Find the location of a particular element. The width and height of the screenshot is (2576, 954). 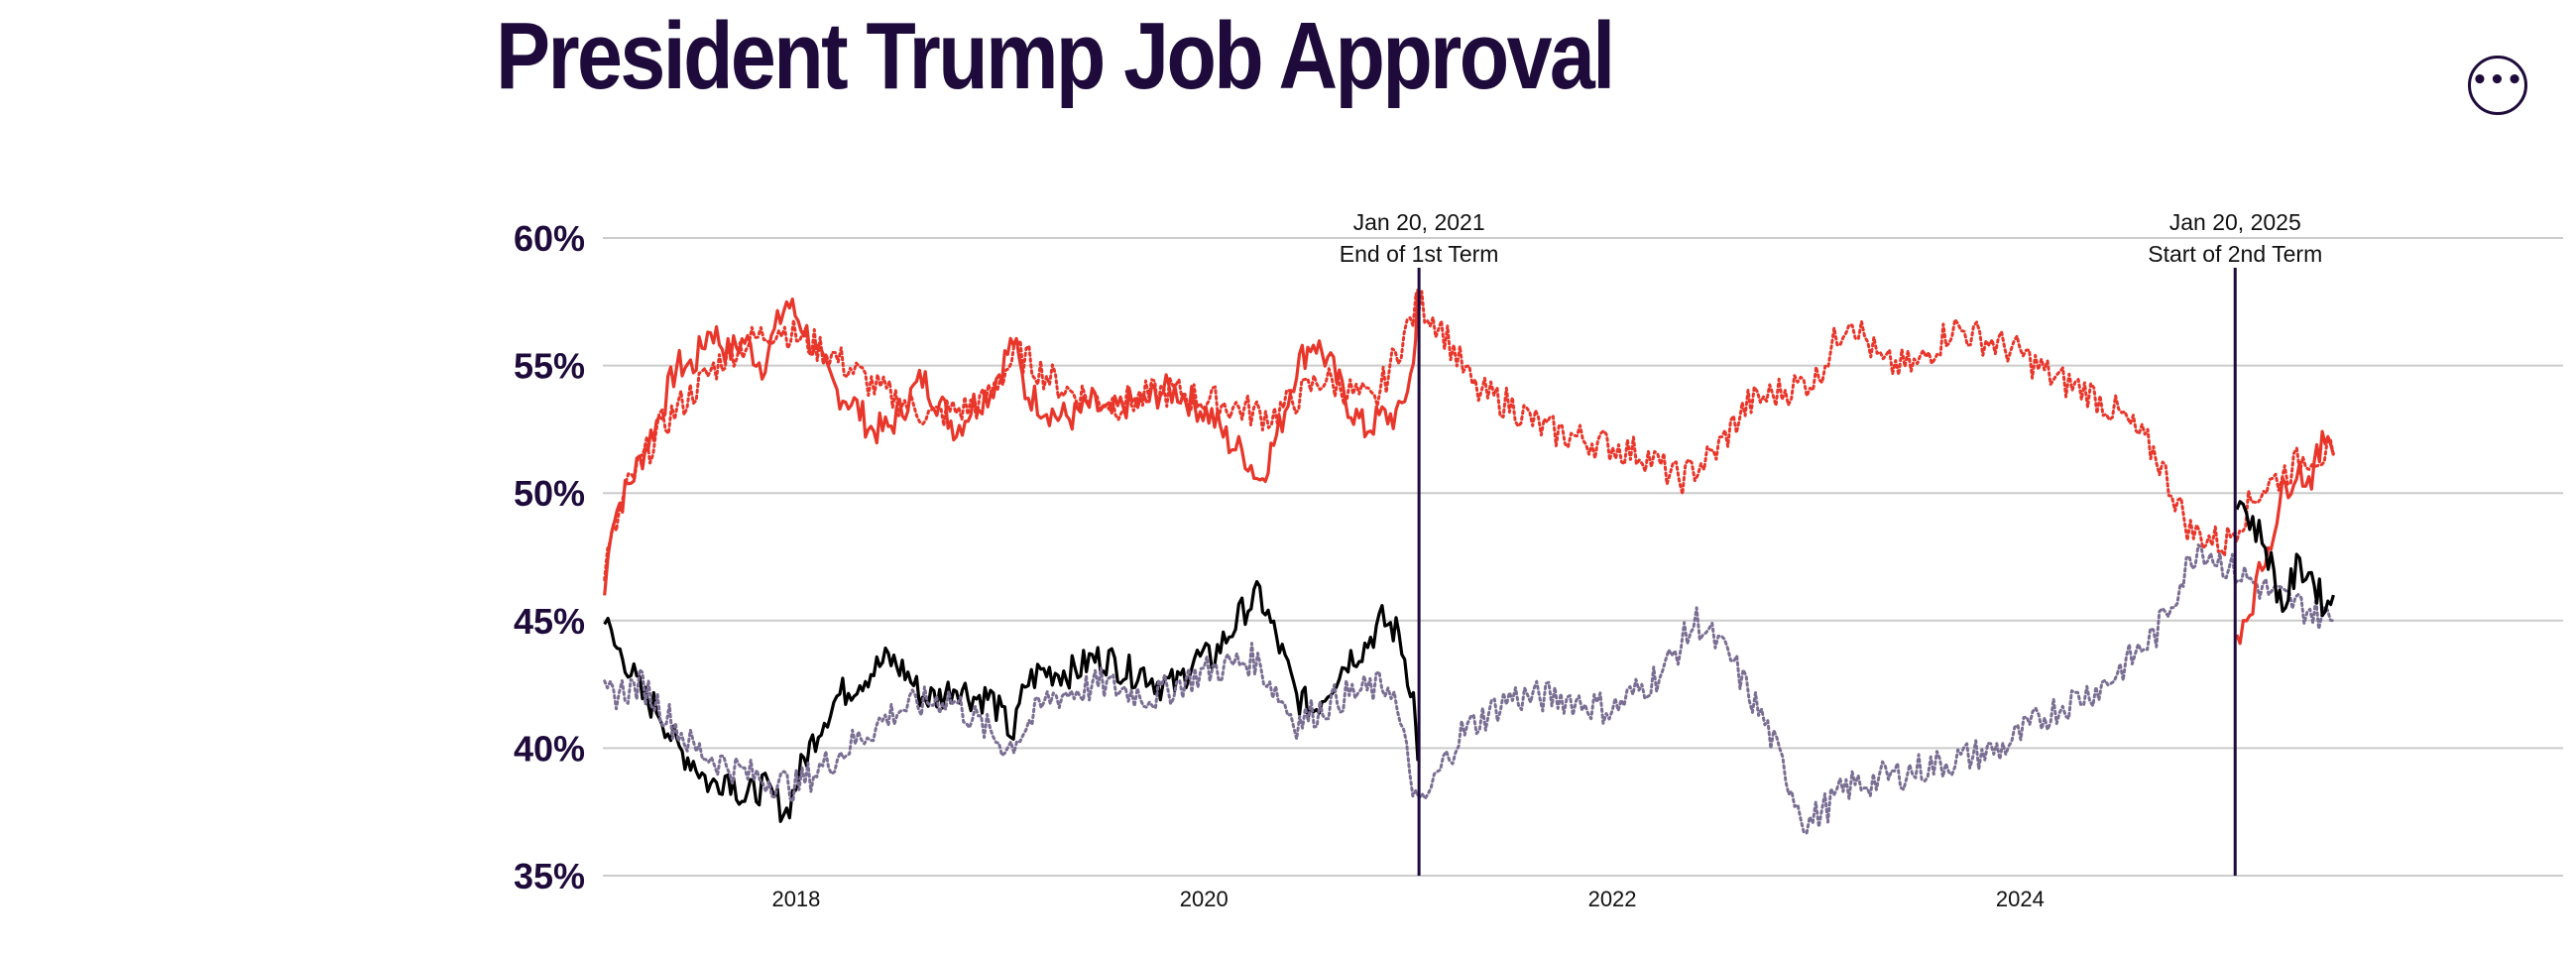

annotation-label: End of 1st Term is located at coordinates (1420, 254).